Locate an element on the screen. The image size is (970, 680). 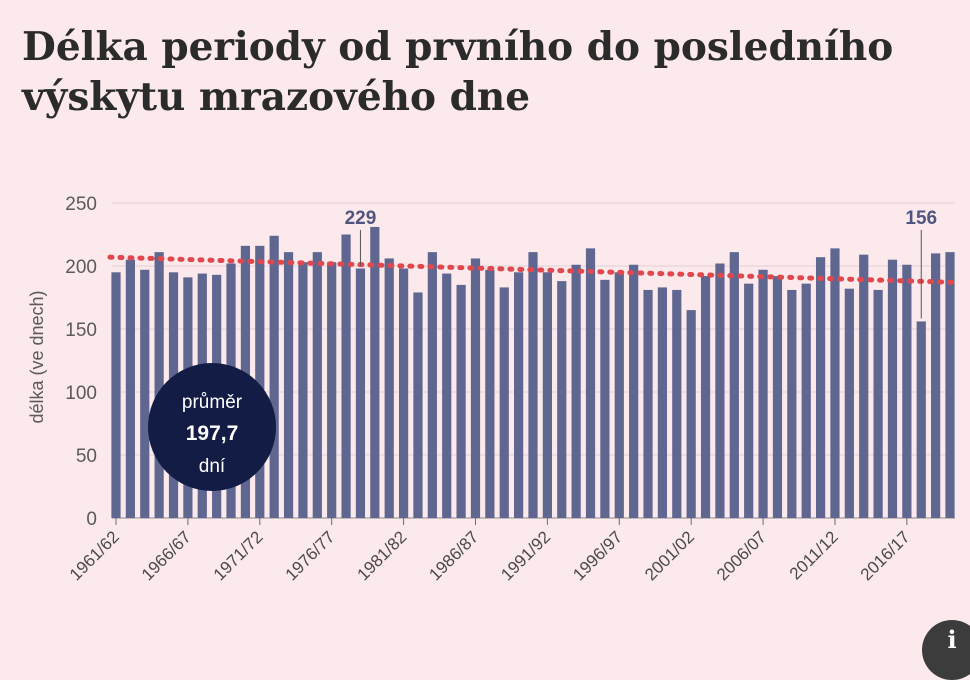
trend-line is located at coordinates (533, 269).